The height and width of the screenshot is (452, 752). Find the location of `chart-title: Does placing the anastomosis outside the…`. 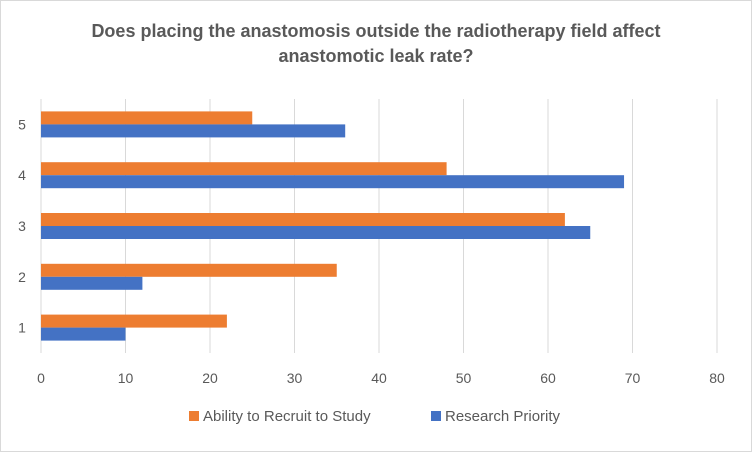

chart-title: Does placing the anastomosis outside the… is located at coordinates (376, 44).